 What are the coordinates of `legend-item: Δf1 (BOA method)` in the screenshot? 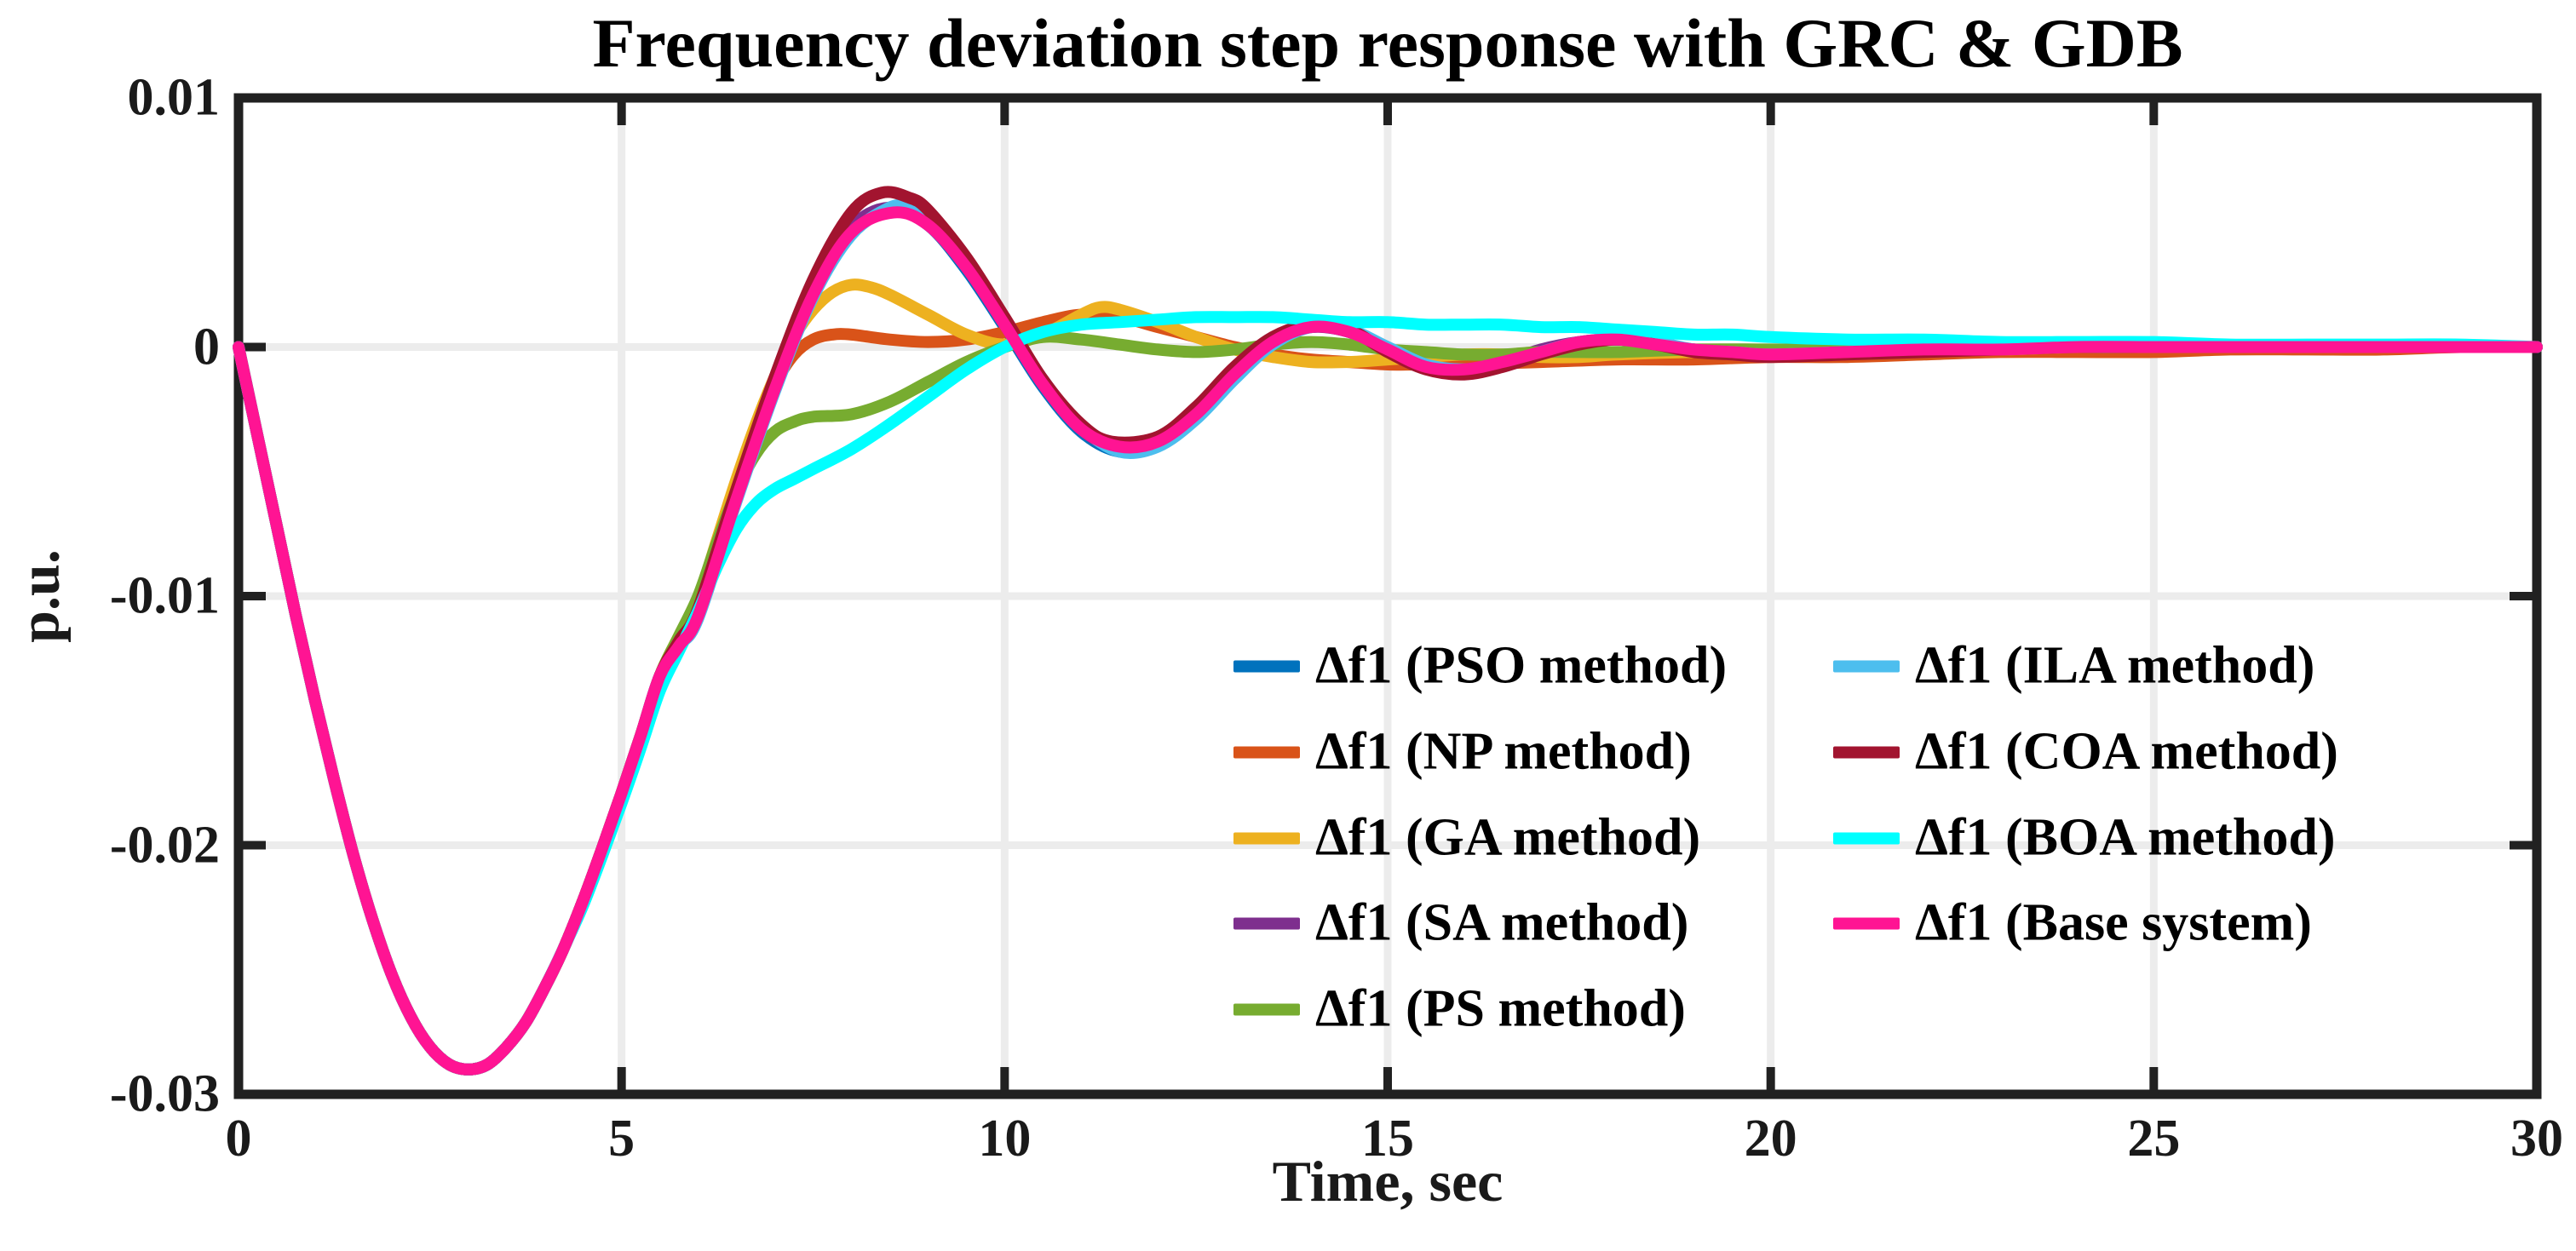 It's located at (2084, 838).